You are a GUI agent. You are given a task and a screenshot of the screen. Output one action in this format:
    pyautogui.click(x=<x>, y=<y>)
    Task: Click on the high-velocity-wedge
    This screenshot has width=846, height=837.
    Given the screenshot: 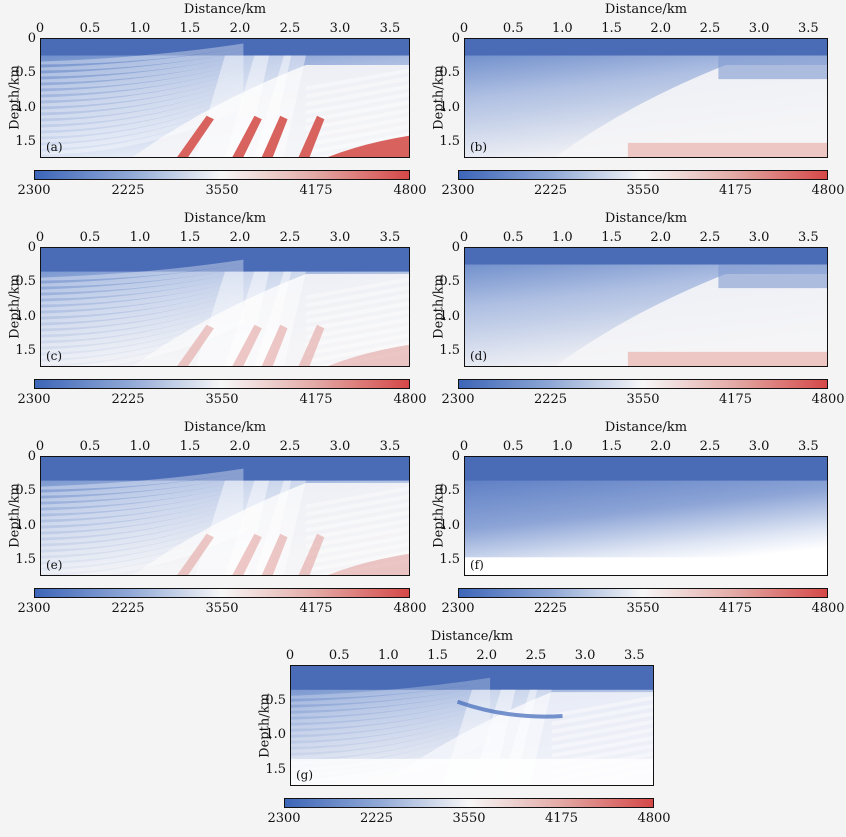 What is the action you would take?
    pyautogui.click(x=646, y=110)
    